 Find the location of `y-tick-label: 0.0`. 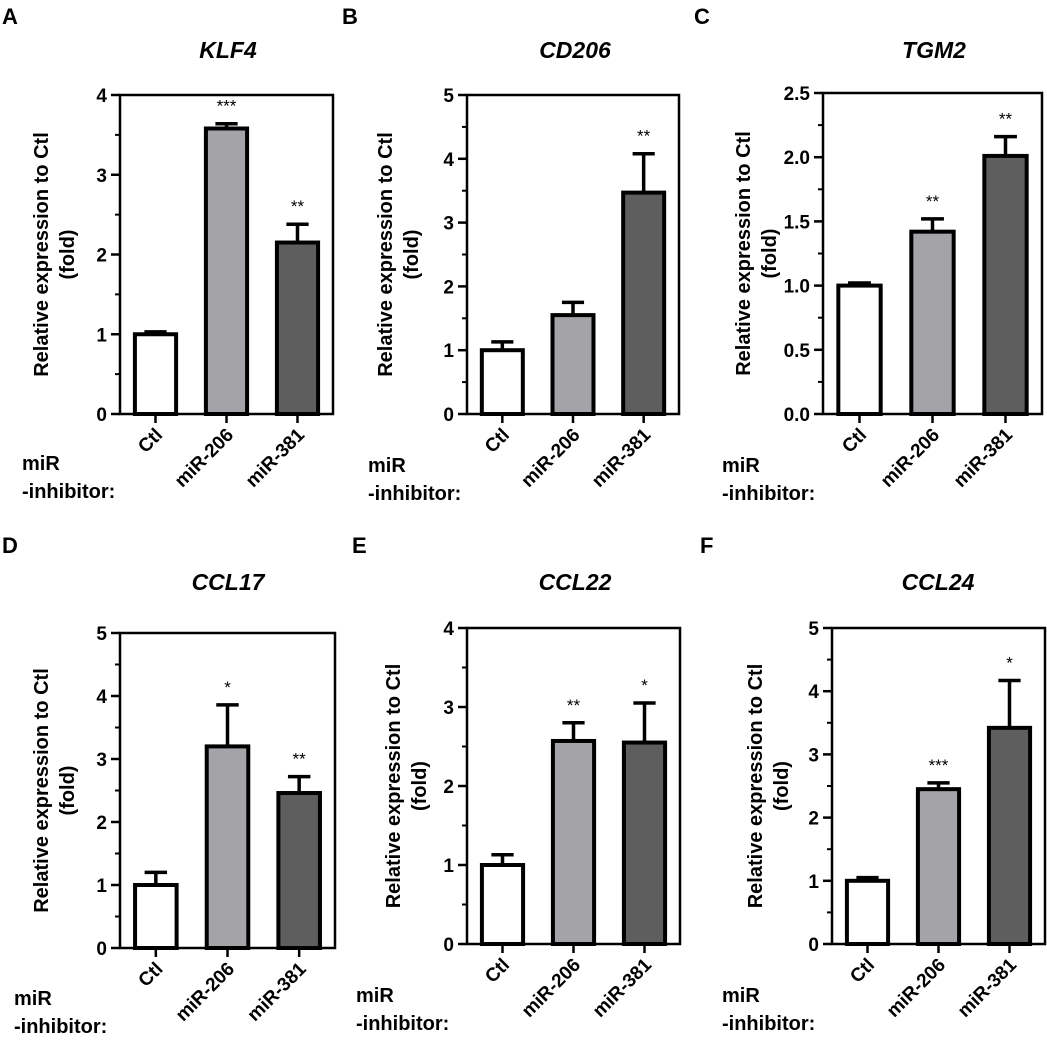

y-tick-label: 0.0 is located at coordinates (797, 415).